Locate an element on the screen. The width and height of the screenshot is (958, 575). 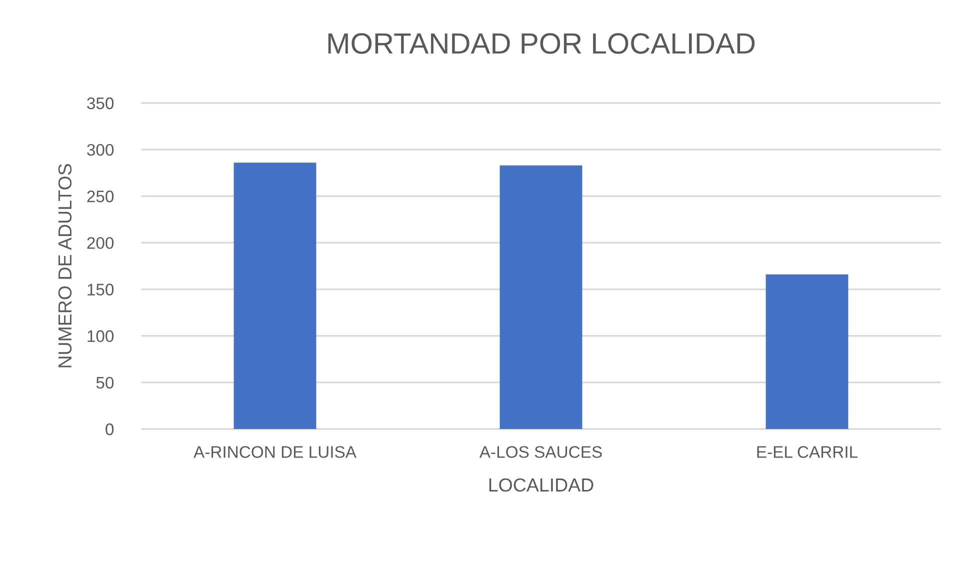
y-tick-label: 250 is located at coordinates (100, 196).